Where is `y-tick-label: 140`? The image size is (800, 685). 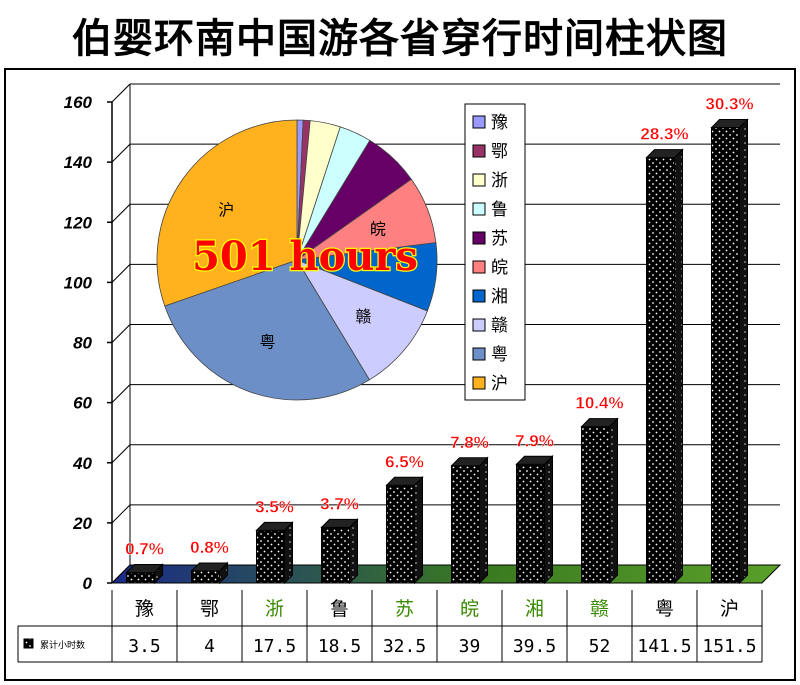
y-tick-label: 140 is located at coordinates (78, 162).